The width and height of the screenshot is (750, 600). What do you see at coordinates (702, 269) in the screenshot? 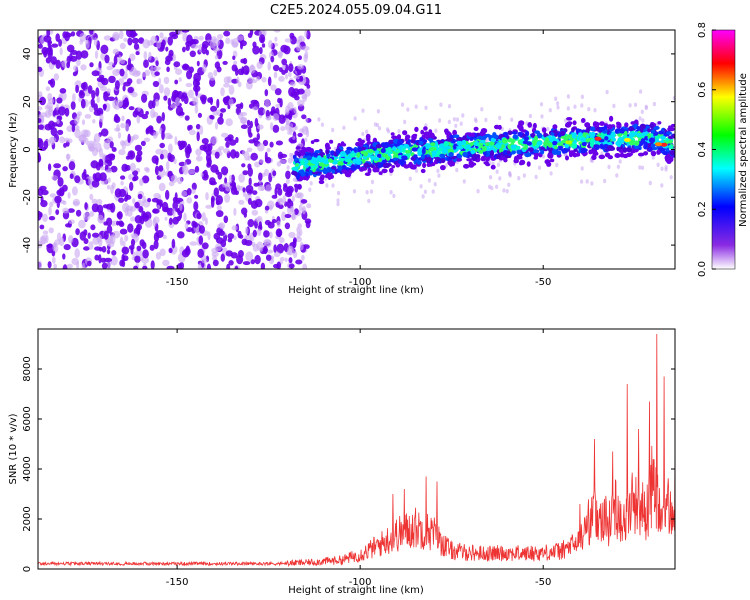
I see `colorbar-tick-label: 0.0` at bounding box center [702, 269].